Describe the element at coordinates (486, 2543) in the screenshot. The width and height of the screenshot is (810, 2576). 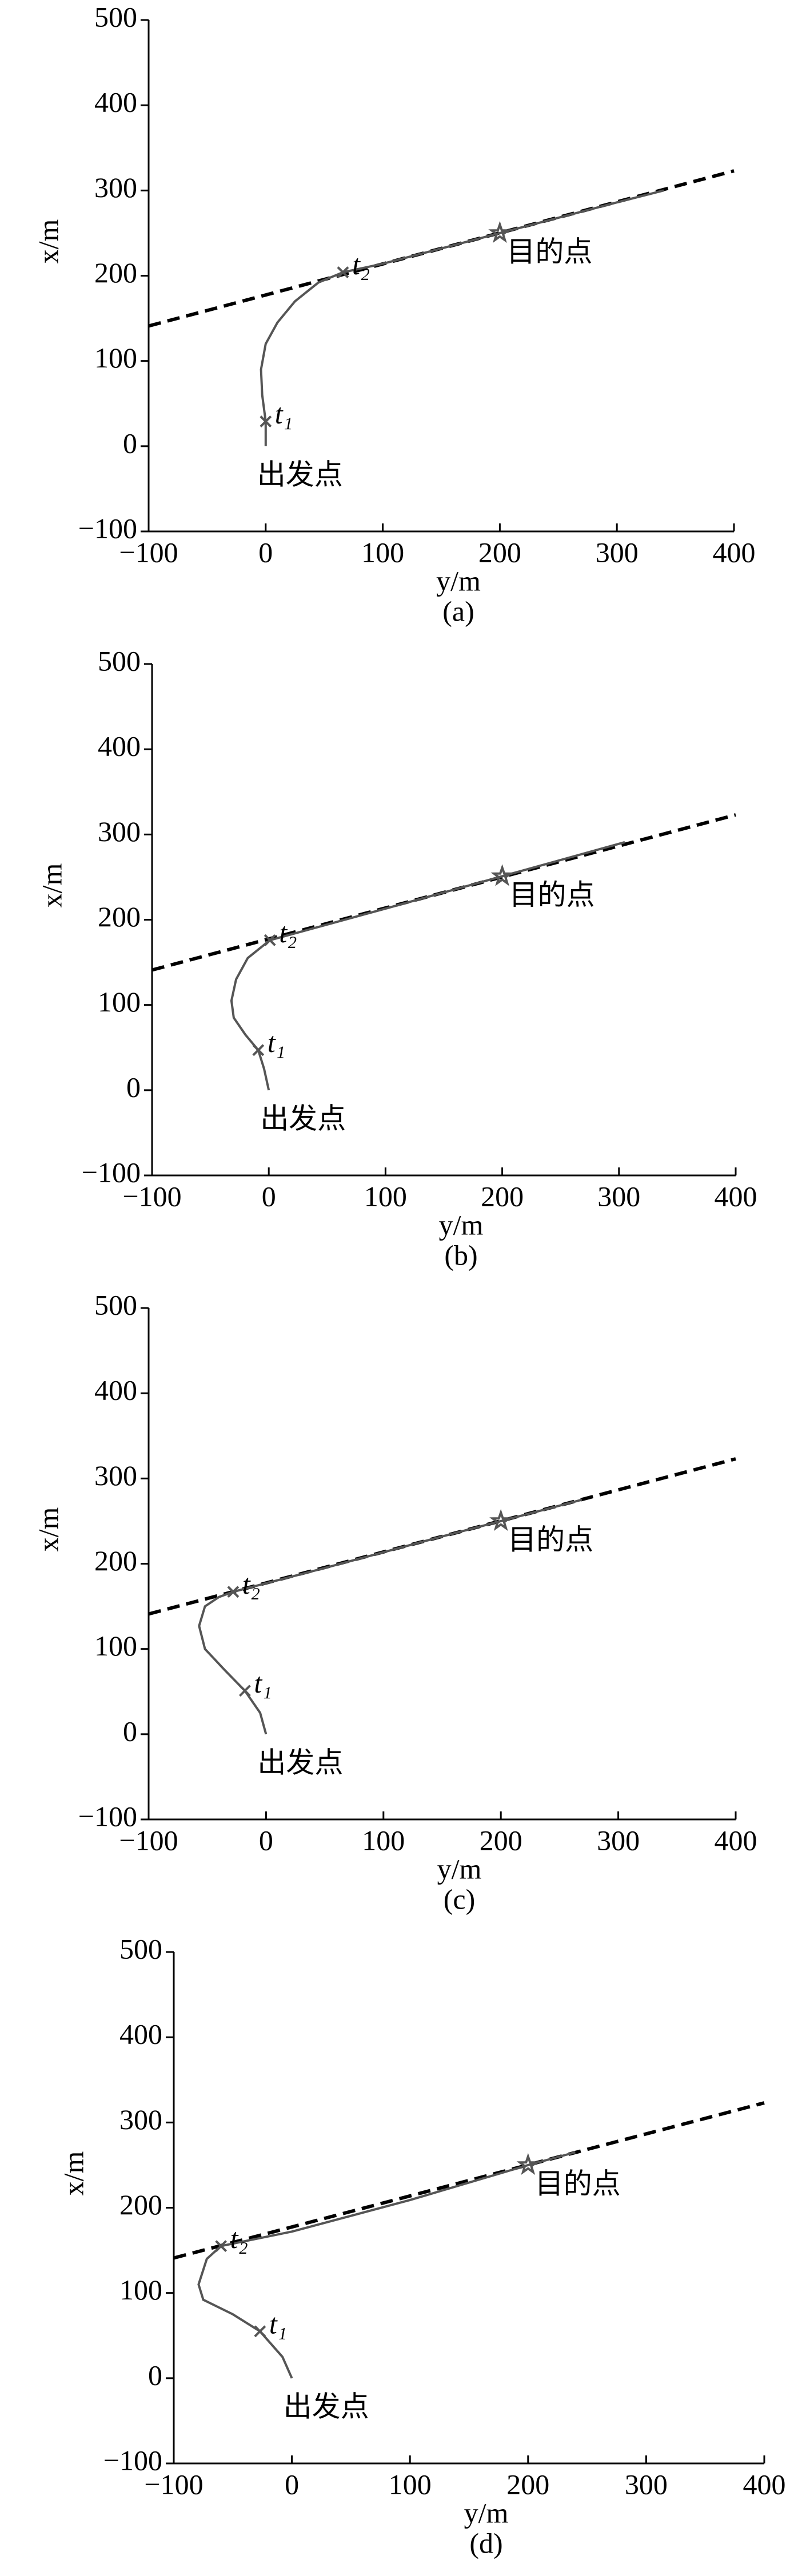
I see `caption: (d)` at that location.